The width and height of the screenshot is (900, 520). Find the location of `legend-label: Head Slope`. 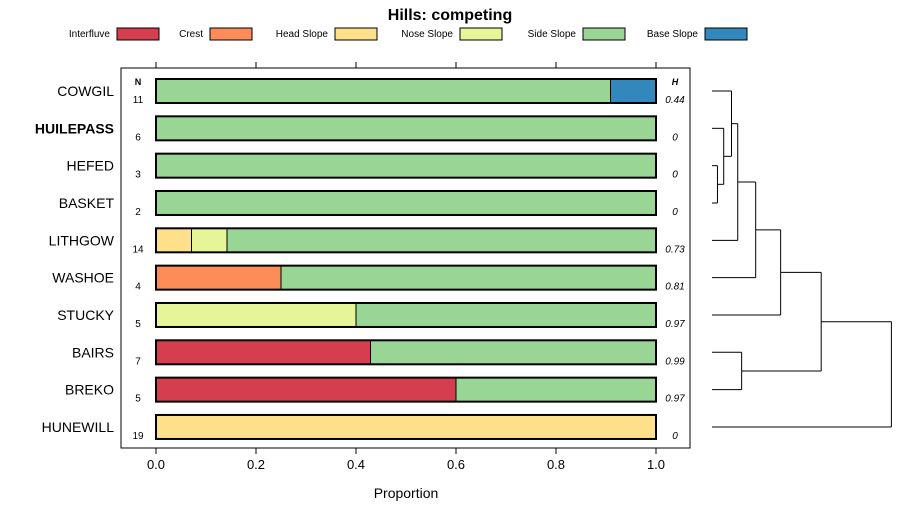

legend-label: Head Slope is located at coordinates (302, 34).